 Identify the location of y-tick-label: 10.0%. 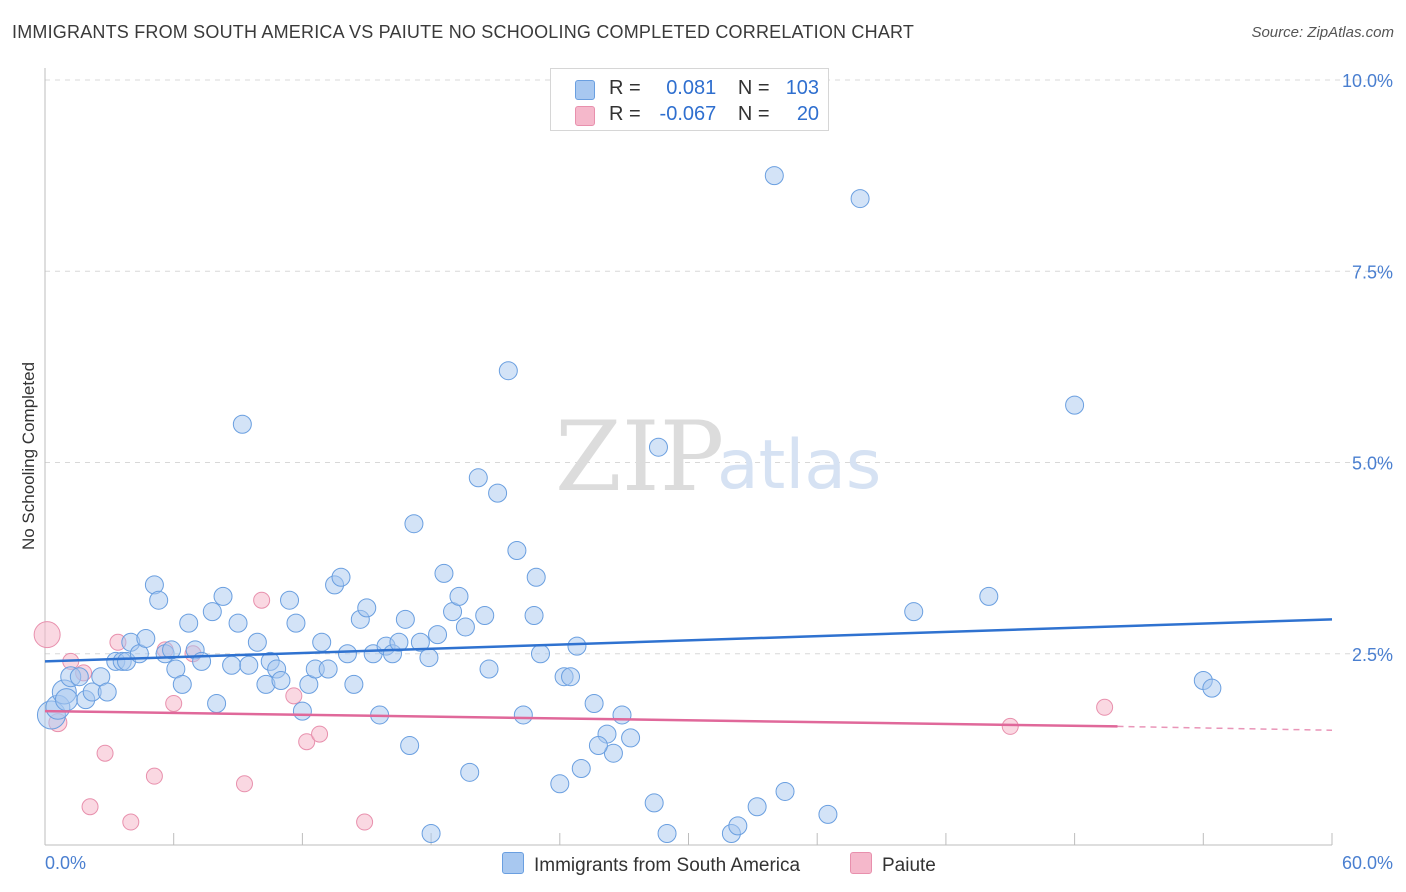
(1367, 81).